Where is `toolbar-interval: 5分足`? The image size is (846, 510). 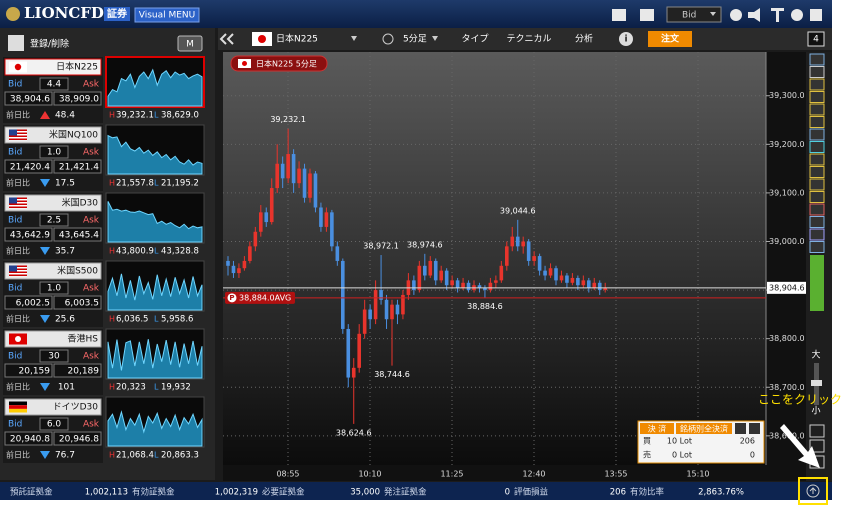
toolbar-interval: 5分足 is located at coordinates (415, 39).